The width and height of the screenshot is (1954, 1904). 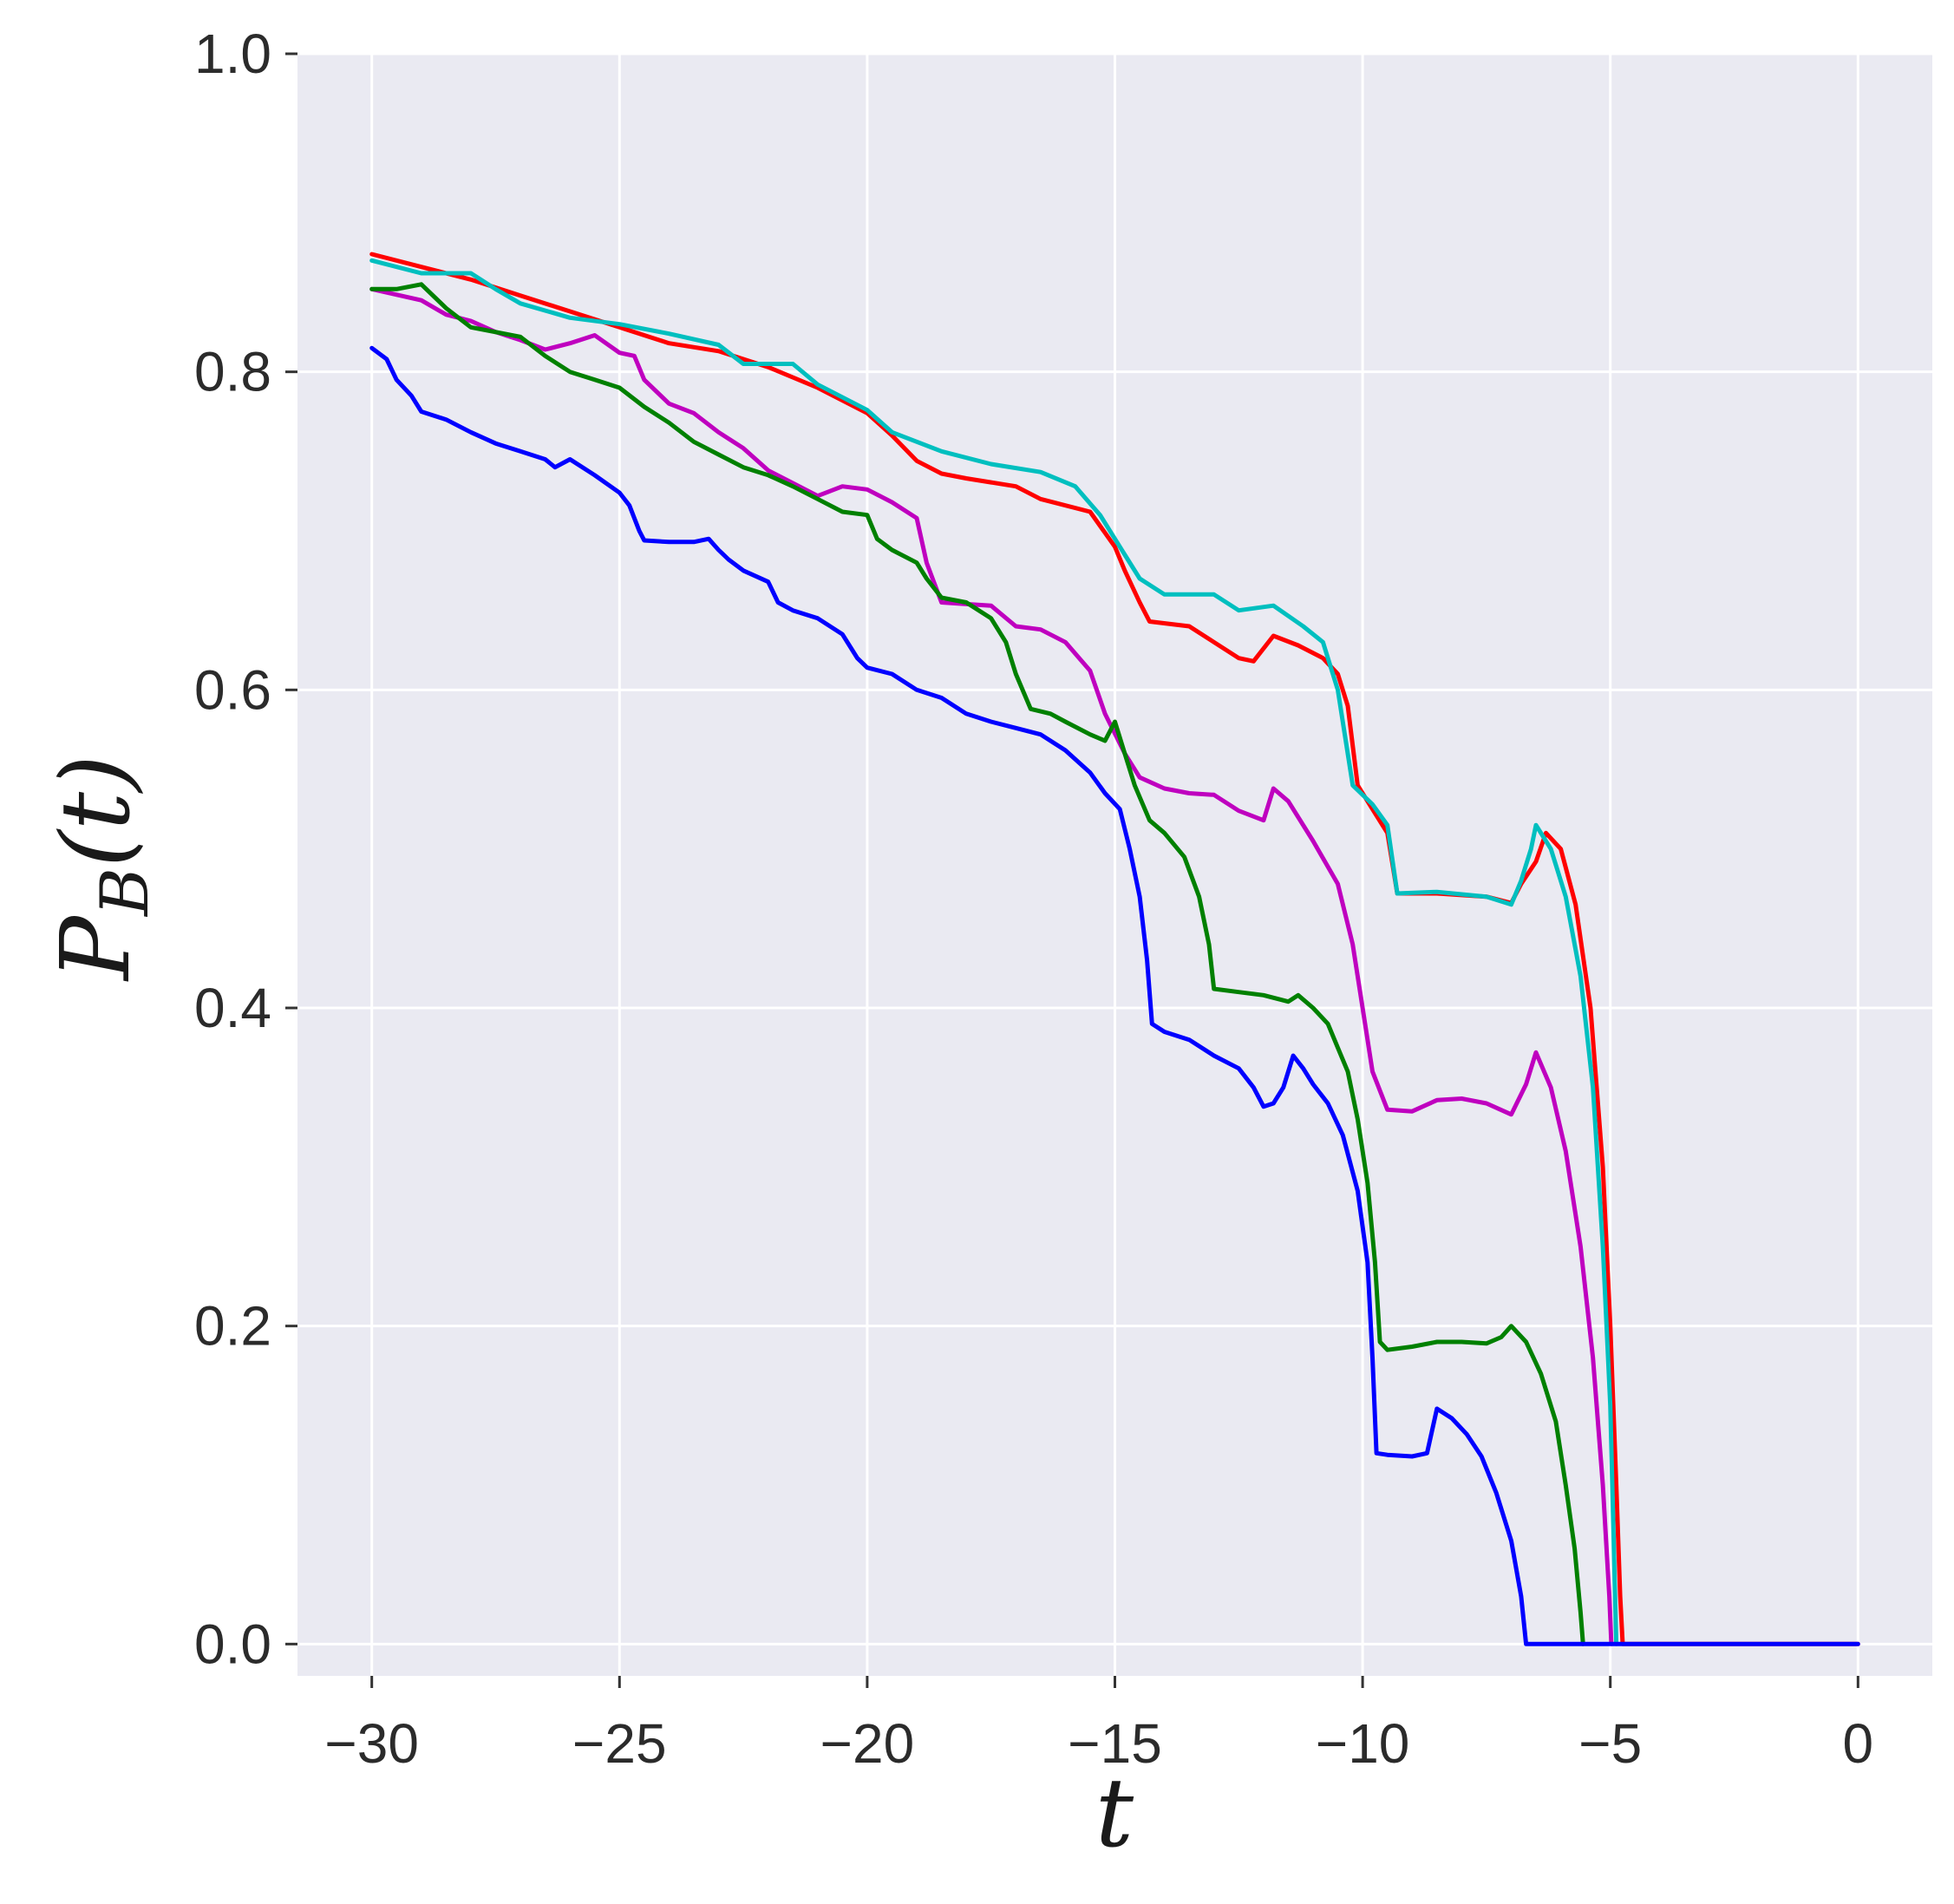 What do you see at coordinates (95, 948) in the screenshot?
I see `y-axis-label-main: P` at bounding box center [95, 948].